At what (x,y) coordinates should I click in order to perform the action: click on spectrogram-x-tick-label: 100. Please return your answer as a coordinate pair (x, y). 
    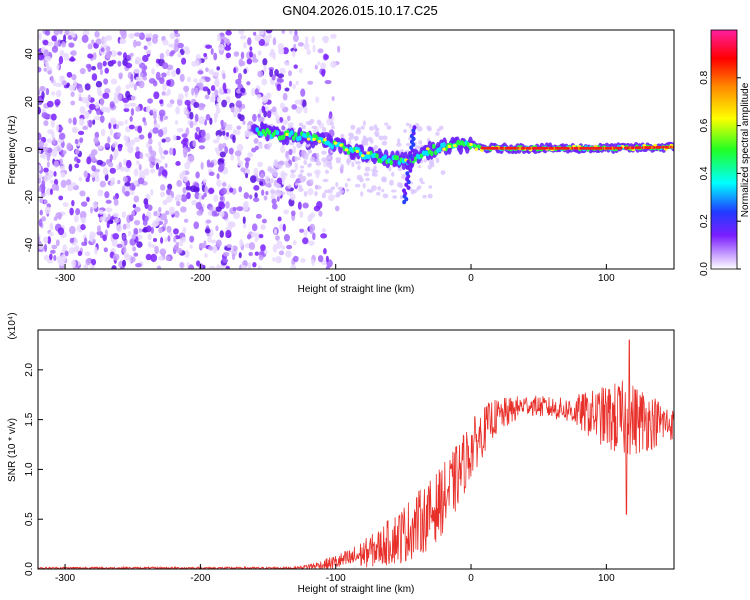
    Looking at the image, I should click on (606, 278).